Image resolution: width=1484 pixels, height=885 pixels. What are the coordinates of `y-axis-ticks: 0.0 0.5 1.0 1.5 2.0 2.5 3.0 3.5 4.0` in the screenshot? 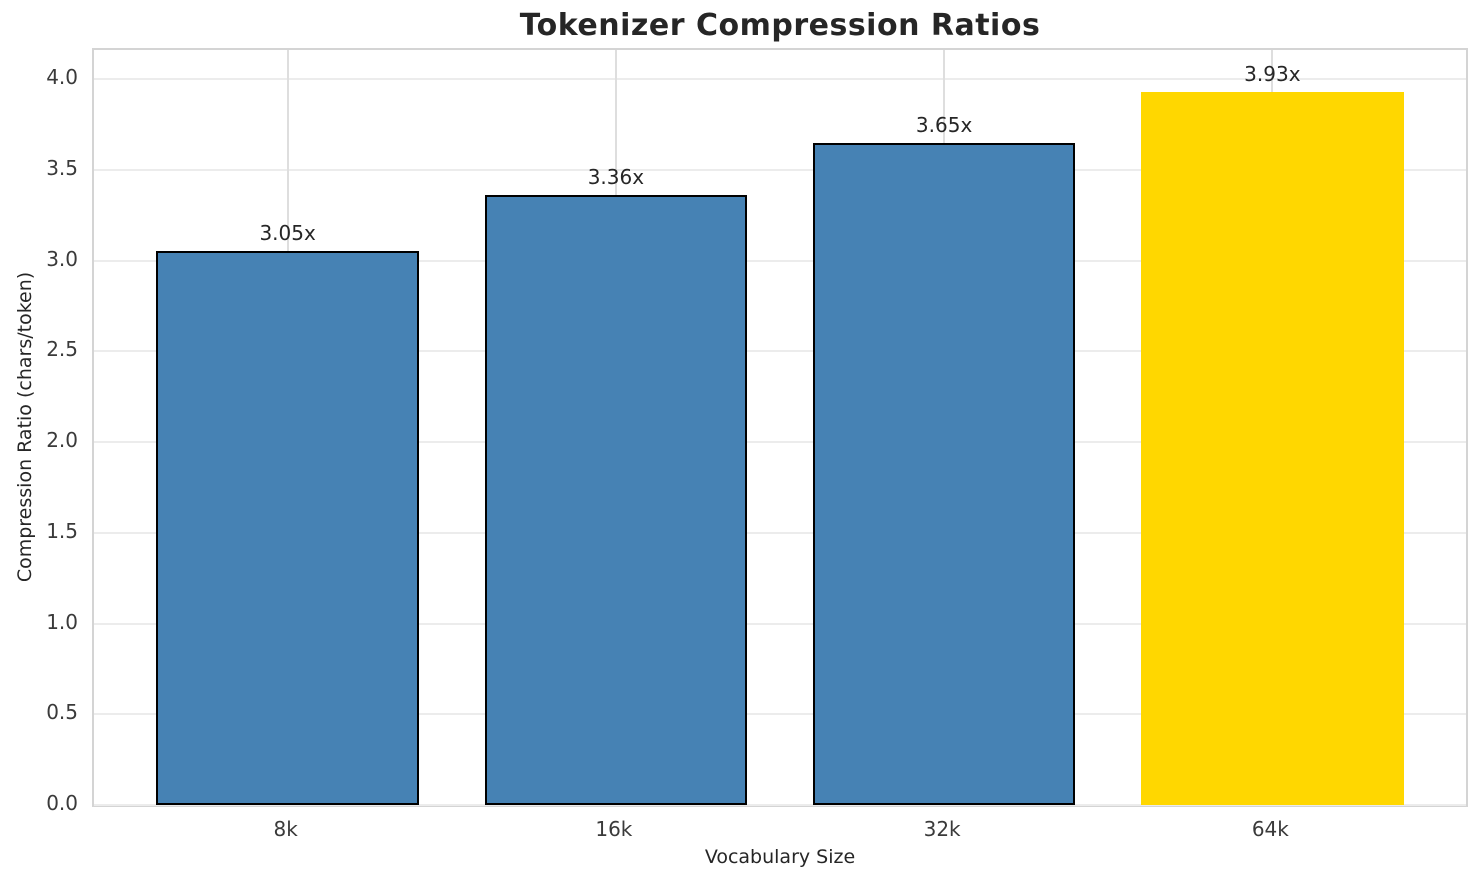 It's located at (46, 430).